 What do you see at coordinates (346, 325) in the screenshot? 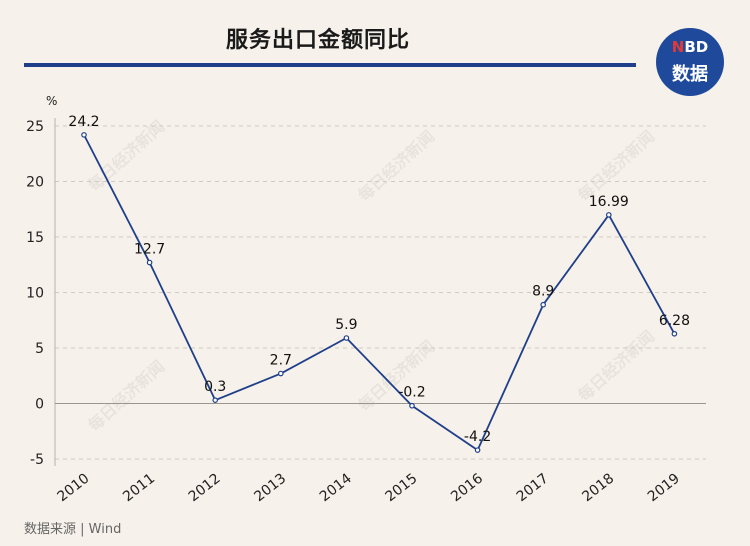
I see `data-label: 5.9` at bounding box center [346, 325].